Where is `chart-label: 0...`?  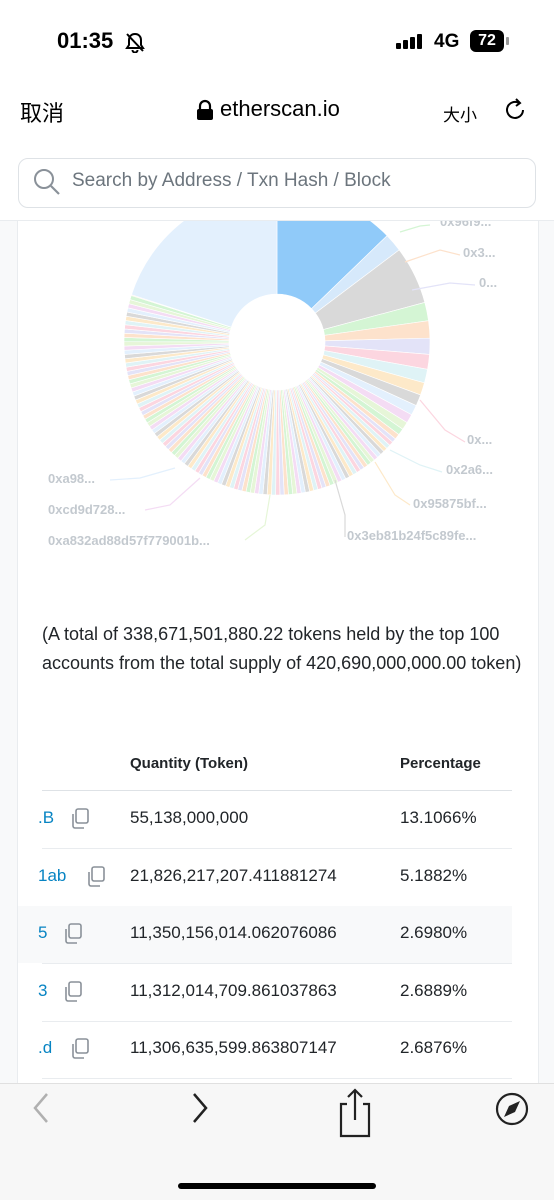 chart-label: 0... is located at coordinates (488, 282).